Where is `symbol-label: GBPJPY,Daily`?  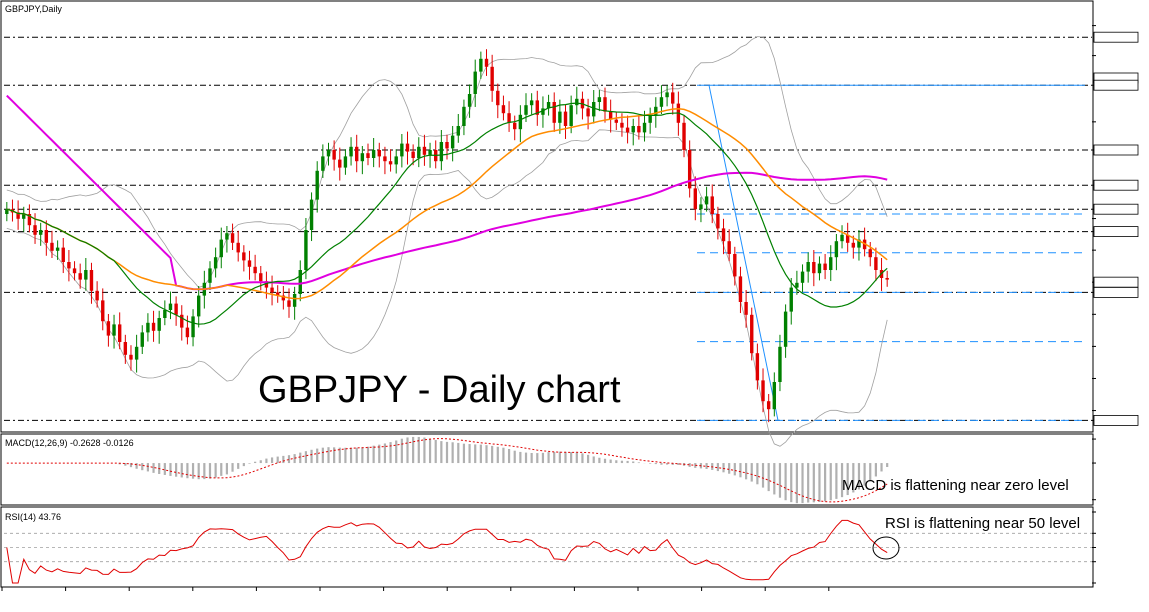
symbol-label: GBPJPY,Daily is located at coordinates (33, 9).